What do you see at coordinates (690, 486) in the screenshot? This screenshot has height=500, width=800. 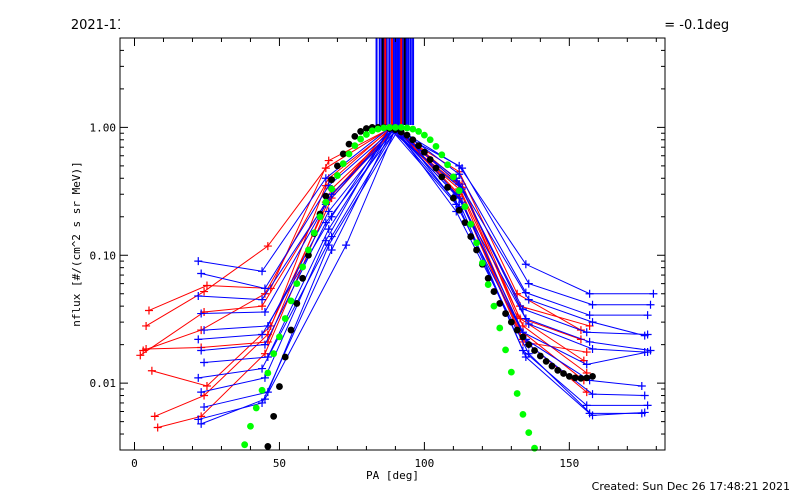 I see `created-timestamp: Created: Sun Dec 26 17:48:21 2021` at bounding box center [690, 486].